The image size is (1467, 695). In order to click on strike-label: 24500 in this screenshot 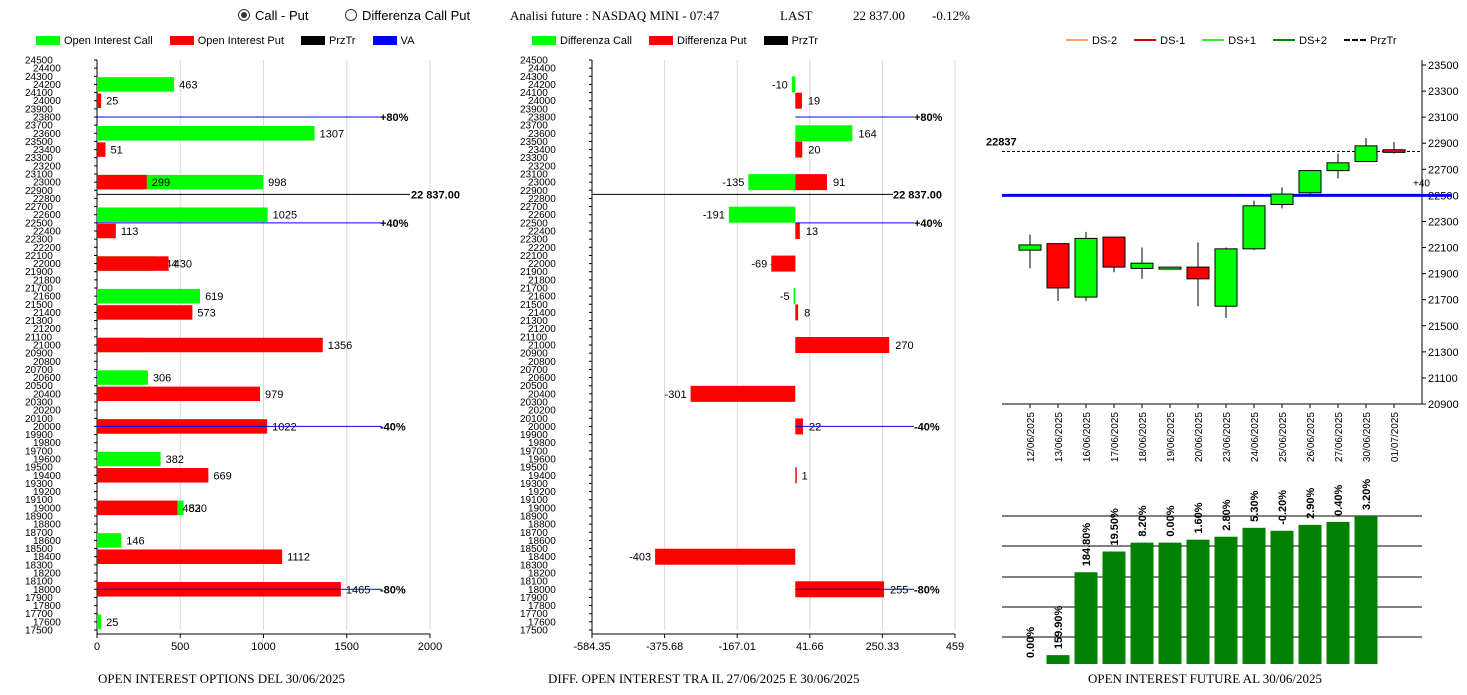, I will do `click(534, 61)`.